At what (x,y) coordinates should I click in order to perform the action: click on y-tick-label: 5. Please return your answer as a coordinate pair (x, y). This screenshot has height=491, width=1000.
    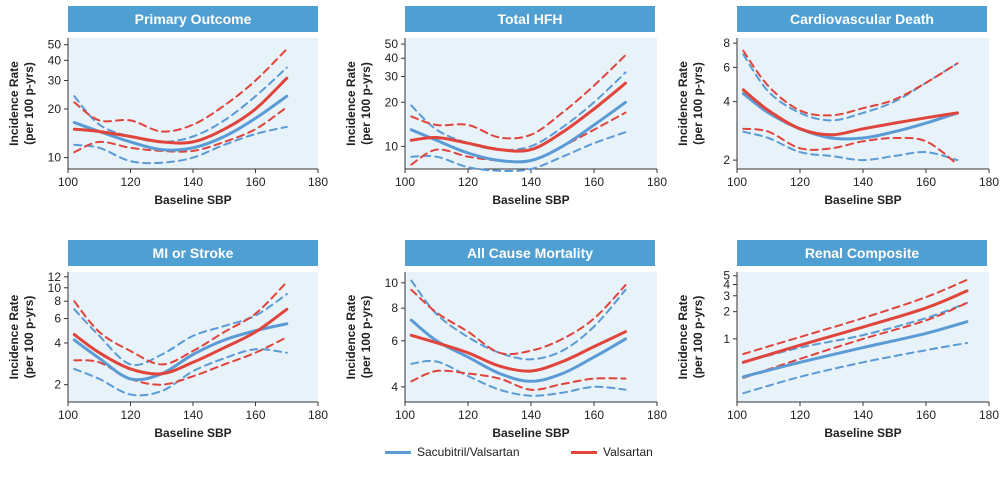
    Looking at the image, I should click on (726, 276).